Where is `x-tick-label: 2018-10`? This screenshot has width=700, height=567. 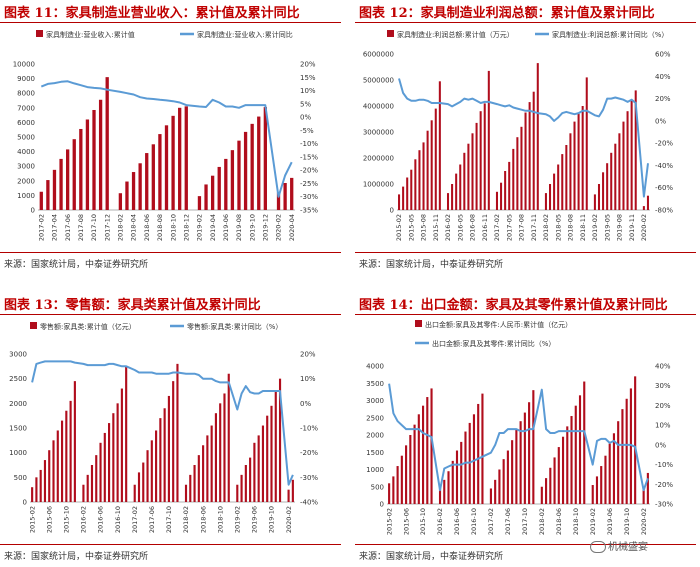 x-tick-label: 2018-10 is located at coordinates (173, 227).